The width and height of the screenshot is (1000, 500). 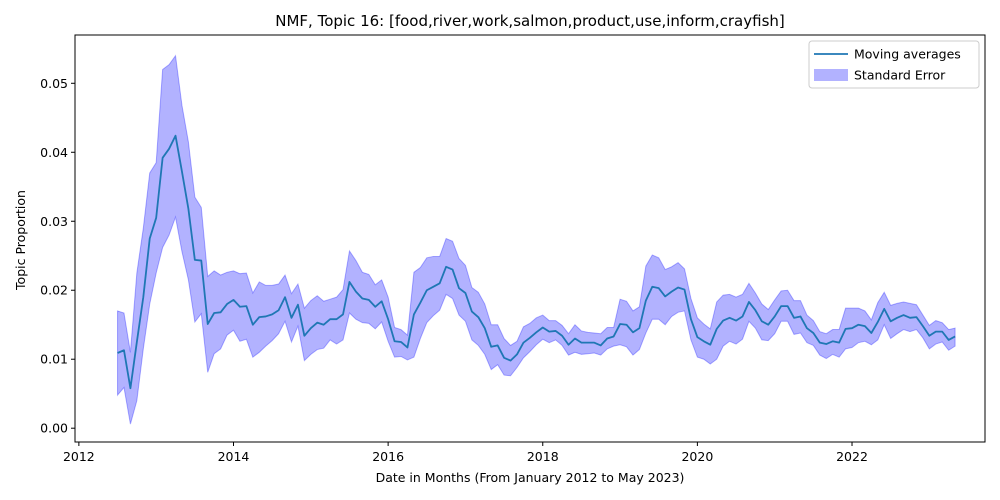 What do you see at coordinates (54, 221) in the screenshot?
I see `y-tick-label: 0.03` at bounding box center [54, 221].